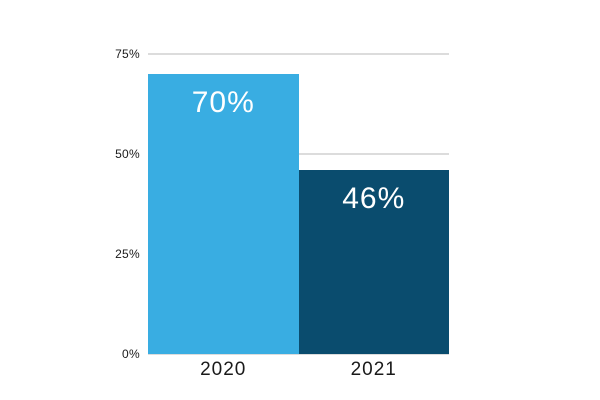 This screenshot has height=400, width=600. Describe the element at coordinates (127, 54) in the screenshot. I see `y-axis-tick-label: 75%` at that location.